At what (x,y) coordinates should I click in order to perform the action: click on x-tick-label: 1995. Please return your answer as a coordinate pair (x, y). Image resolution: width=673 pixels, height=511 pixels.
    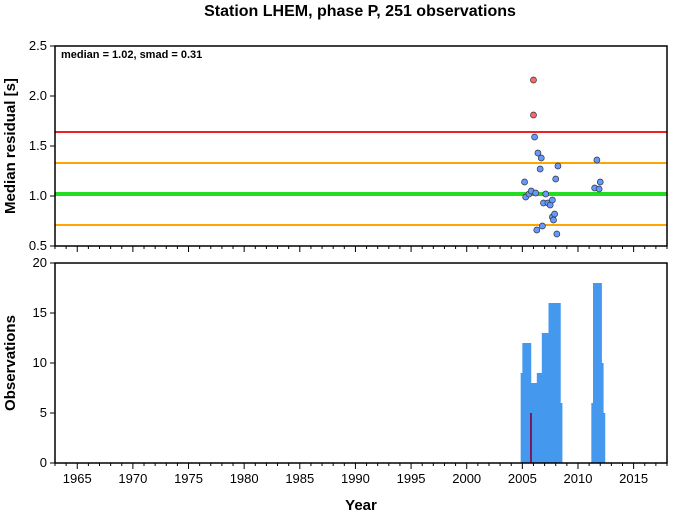
    Looking at the image, I should click on (411, 478).